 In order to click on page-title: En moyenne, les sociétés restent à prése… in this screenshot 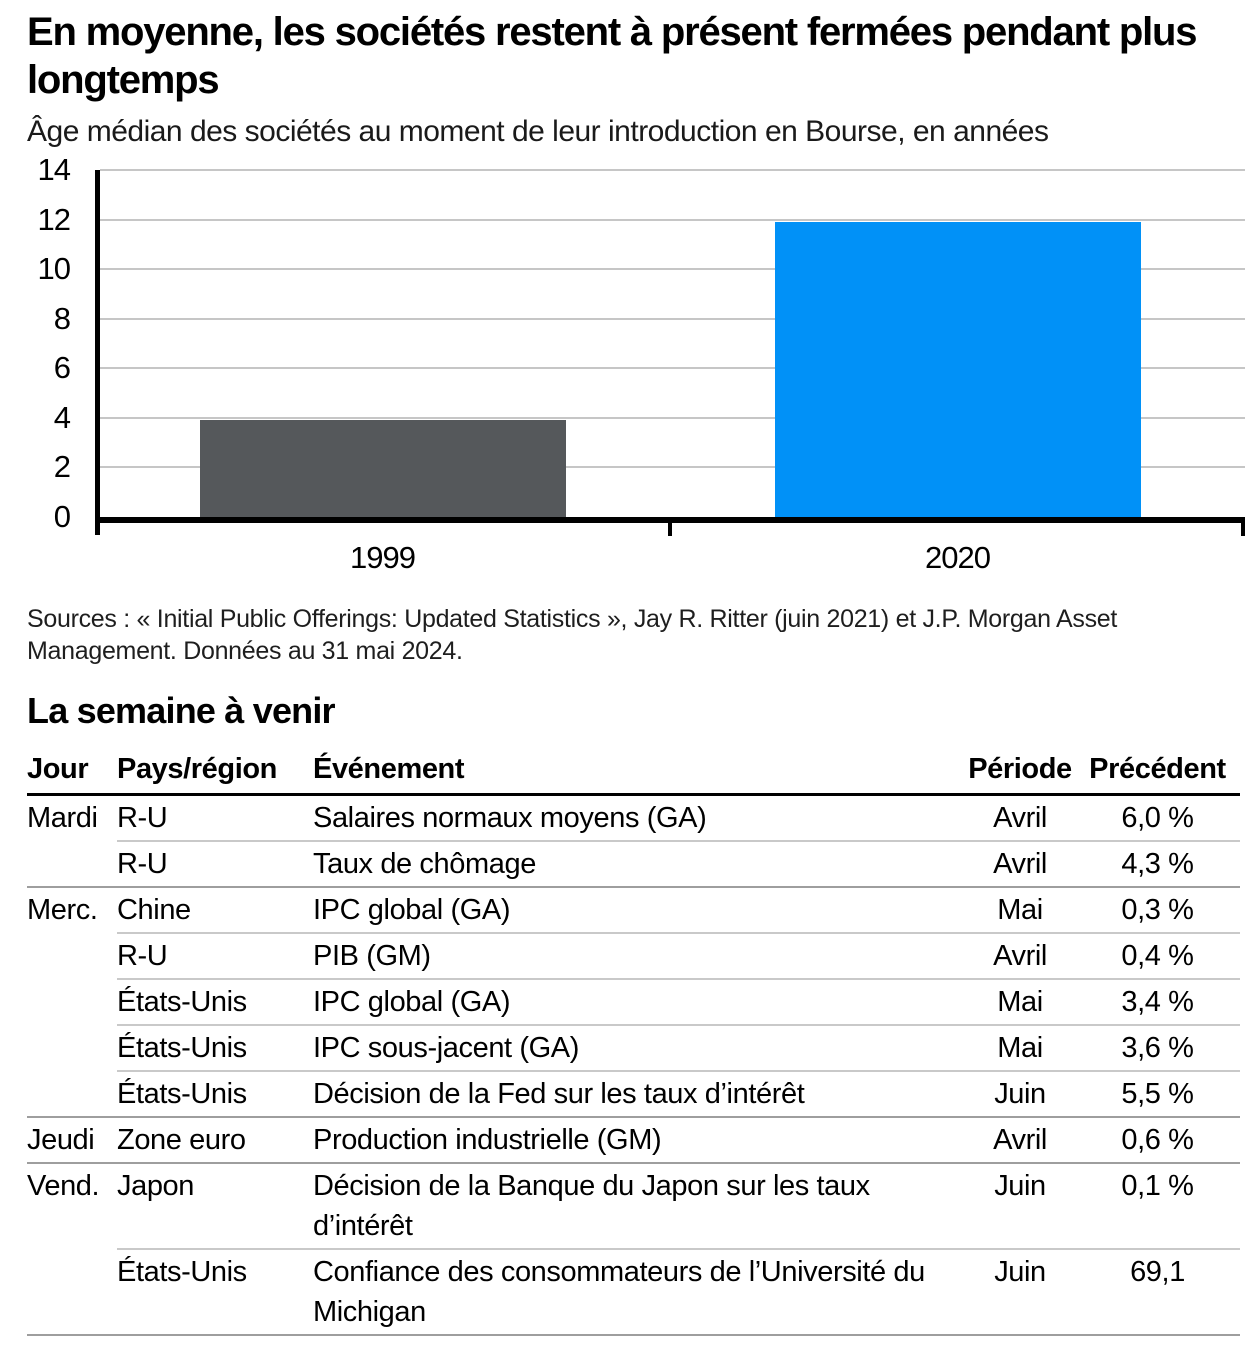, I will do `click(612, 56)`.